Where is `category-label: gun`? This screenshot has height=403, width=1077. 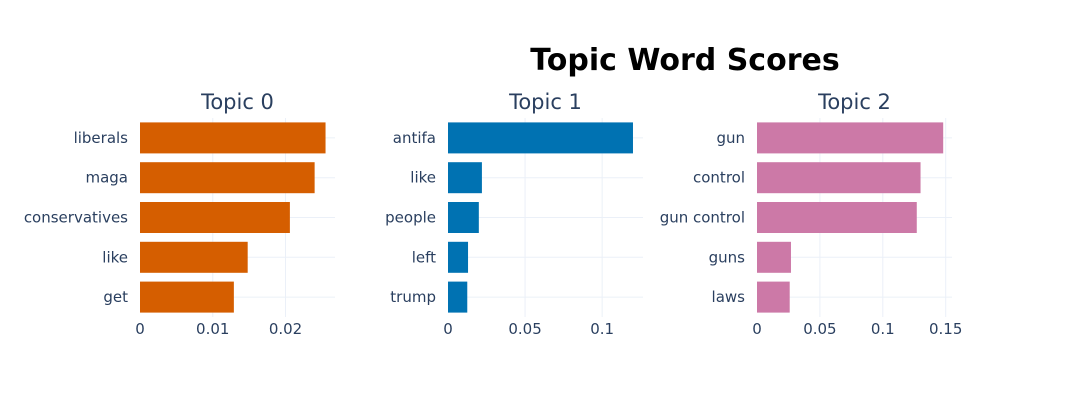
category-label: gun is located at coordinates (730, 138).